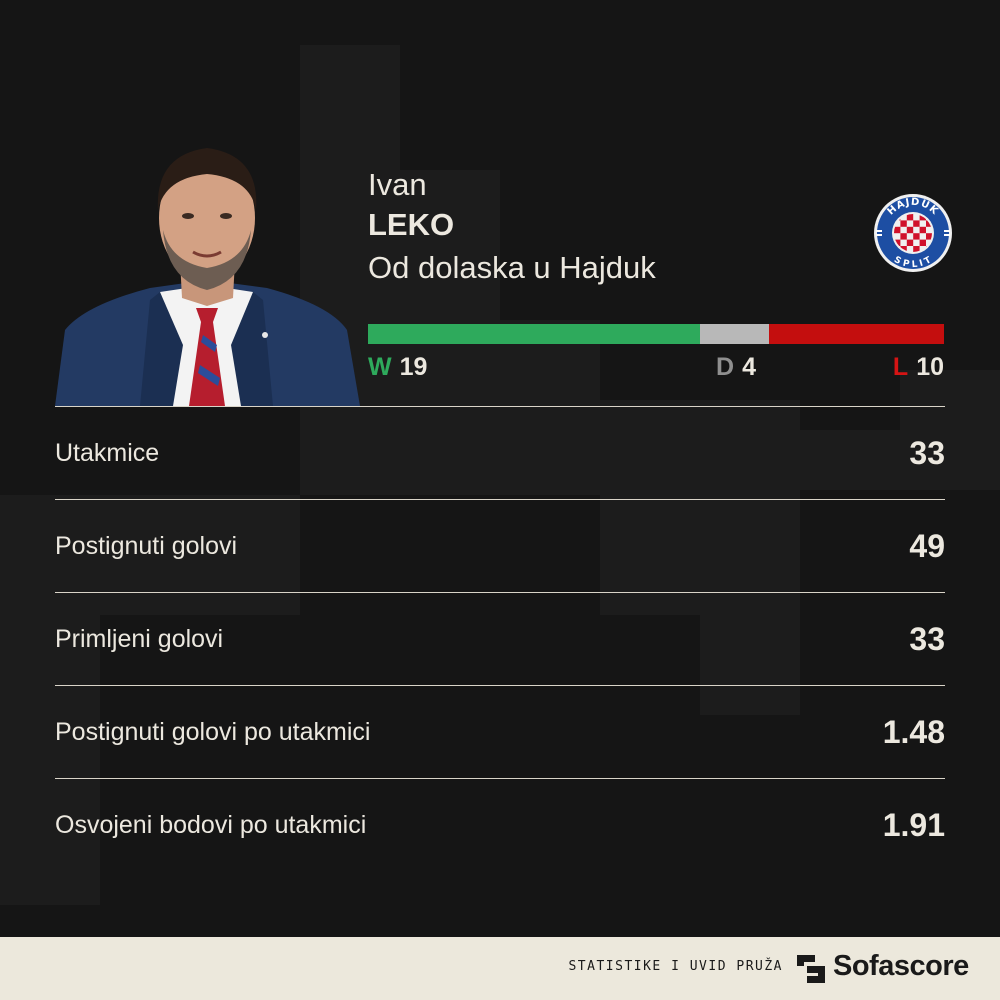  Describe the element at coordinates (913, 233) in the screenshot. I see `club-badge-icon: HAJDUK SPLIT` at that location.